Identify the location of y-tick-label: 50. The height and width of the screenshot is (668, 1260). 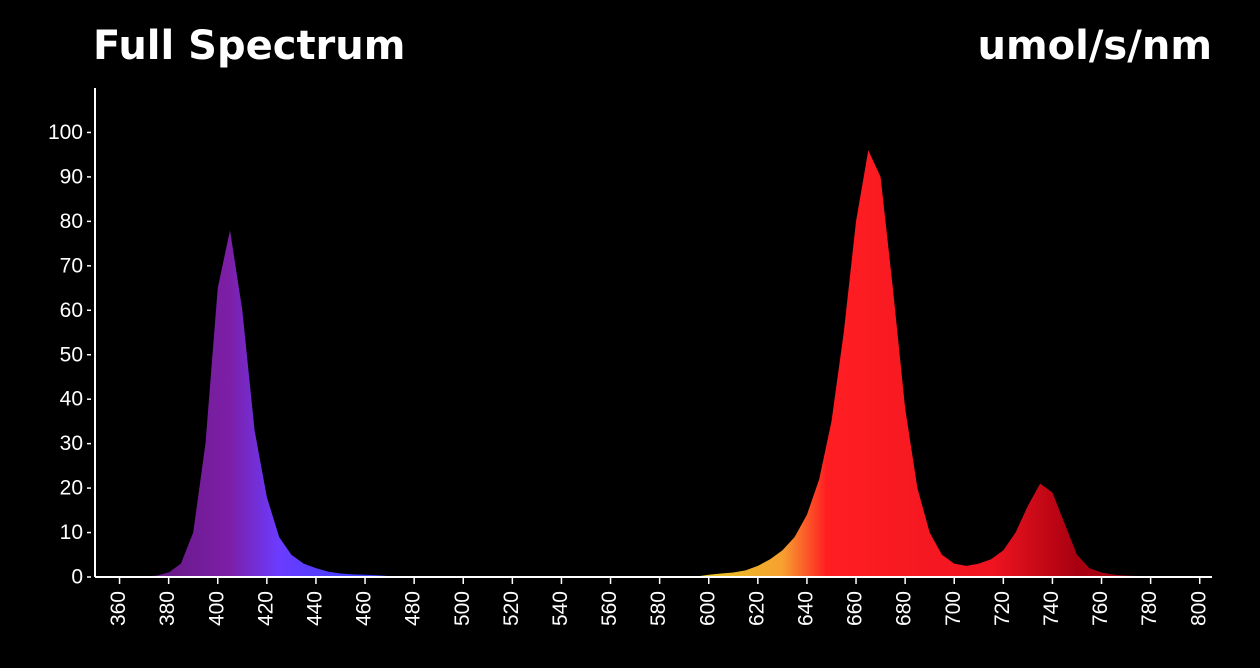
(71, 354).